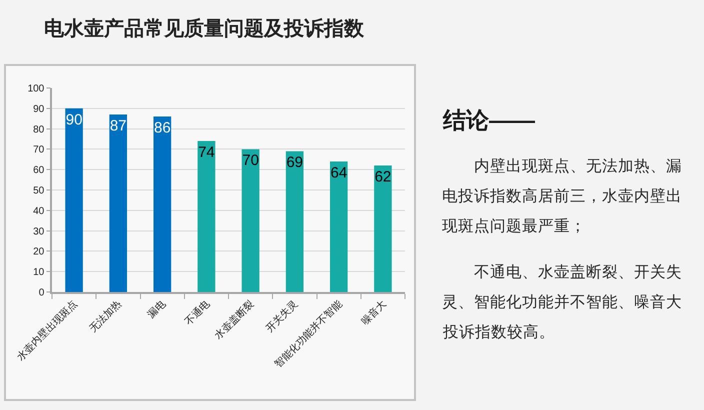 The image size is (704, 410). Describe the element at coordinates (204, 28) in the screenshot. I see `chart-title: 电水壶产品常见质量问题及投诉指数` at that location.